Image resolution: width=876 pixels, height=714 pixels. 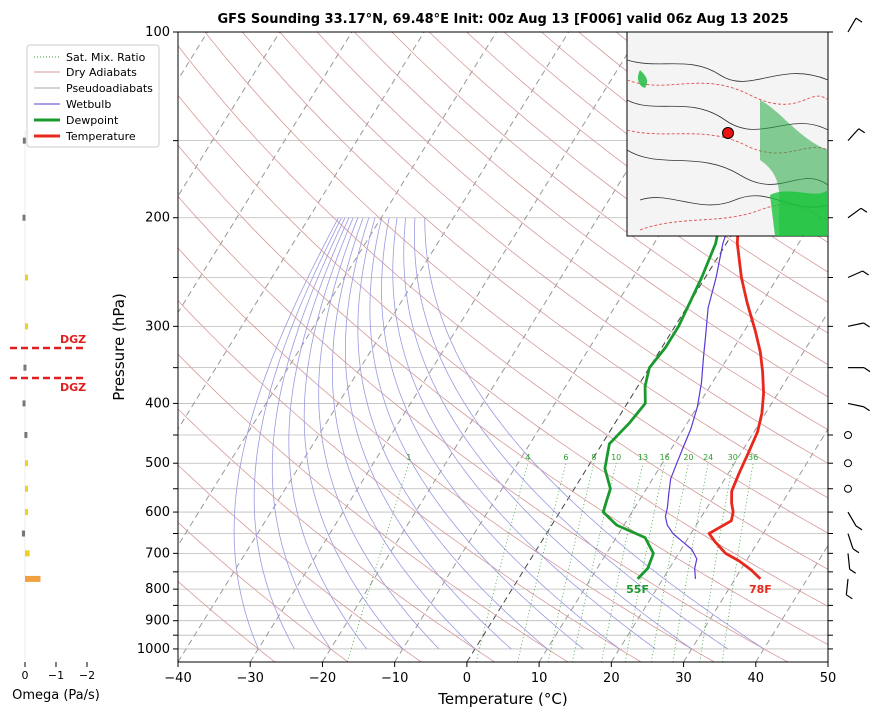 What do you see at coordinates (688, 457) in the screenshot?
I see `mixing-ratio-label: 20` at bounding box center [688, 457].